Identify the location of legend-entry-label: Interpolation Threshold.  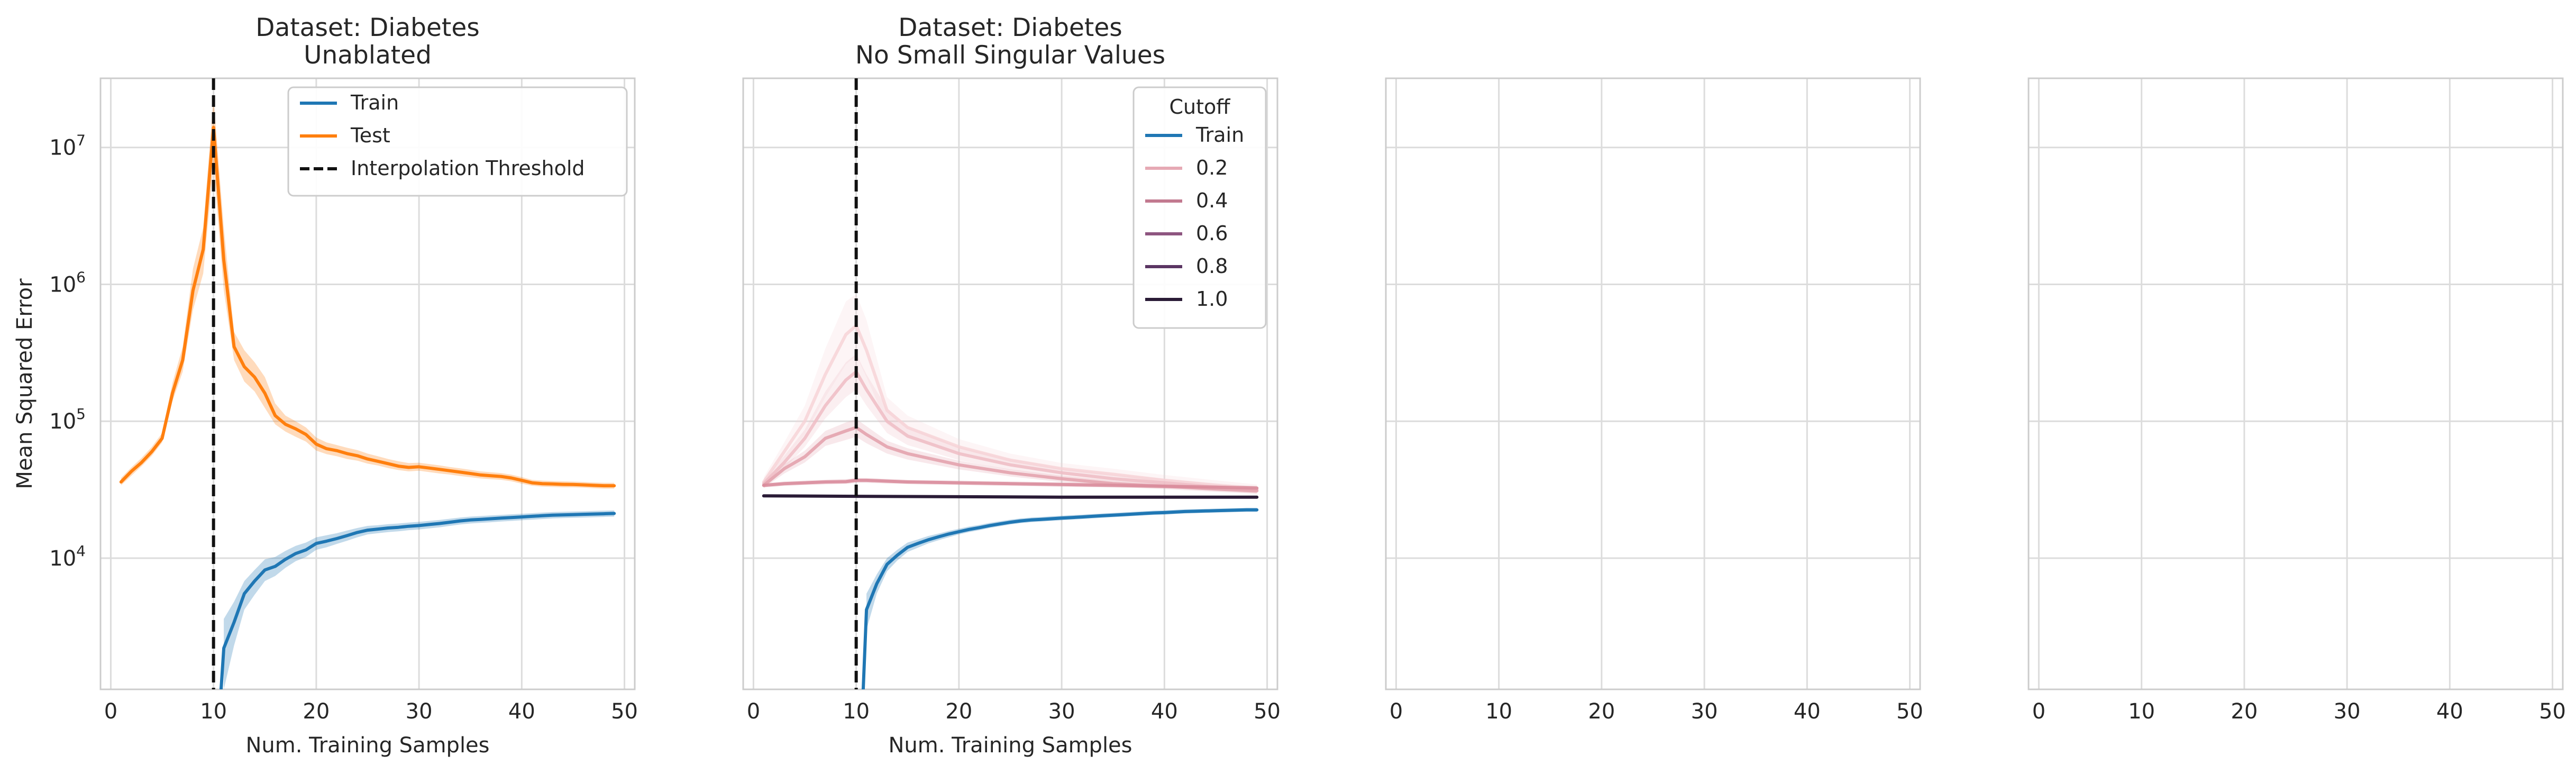
(468, 168).